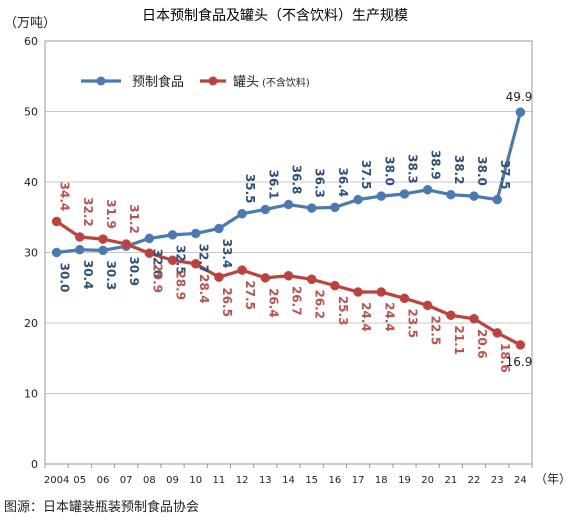  What do you see at coordinates (520, 480) in the screenshot?
I see `x-tick-label: 24` at bounding box center [520, 480].